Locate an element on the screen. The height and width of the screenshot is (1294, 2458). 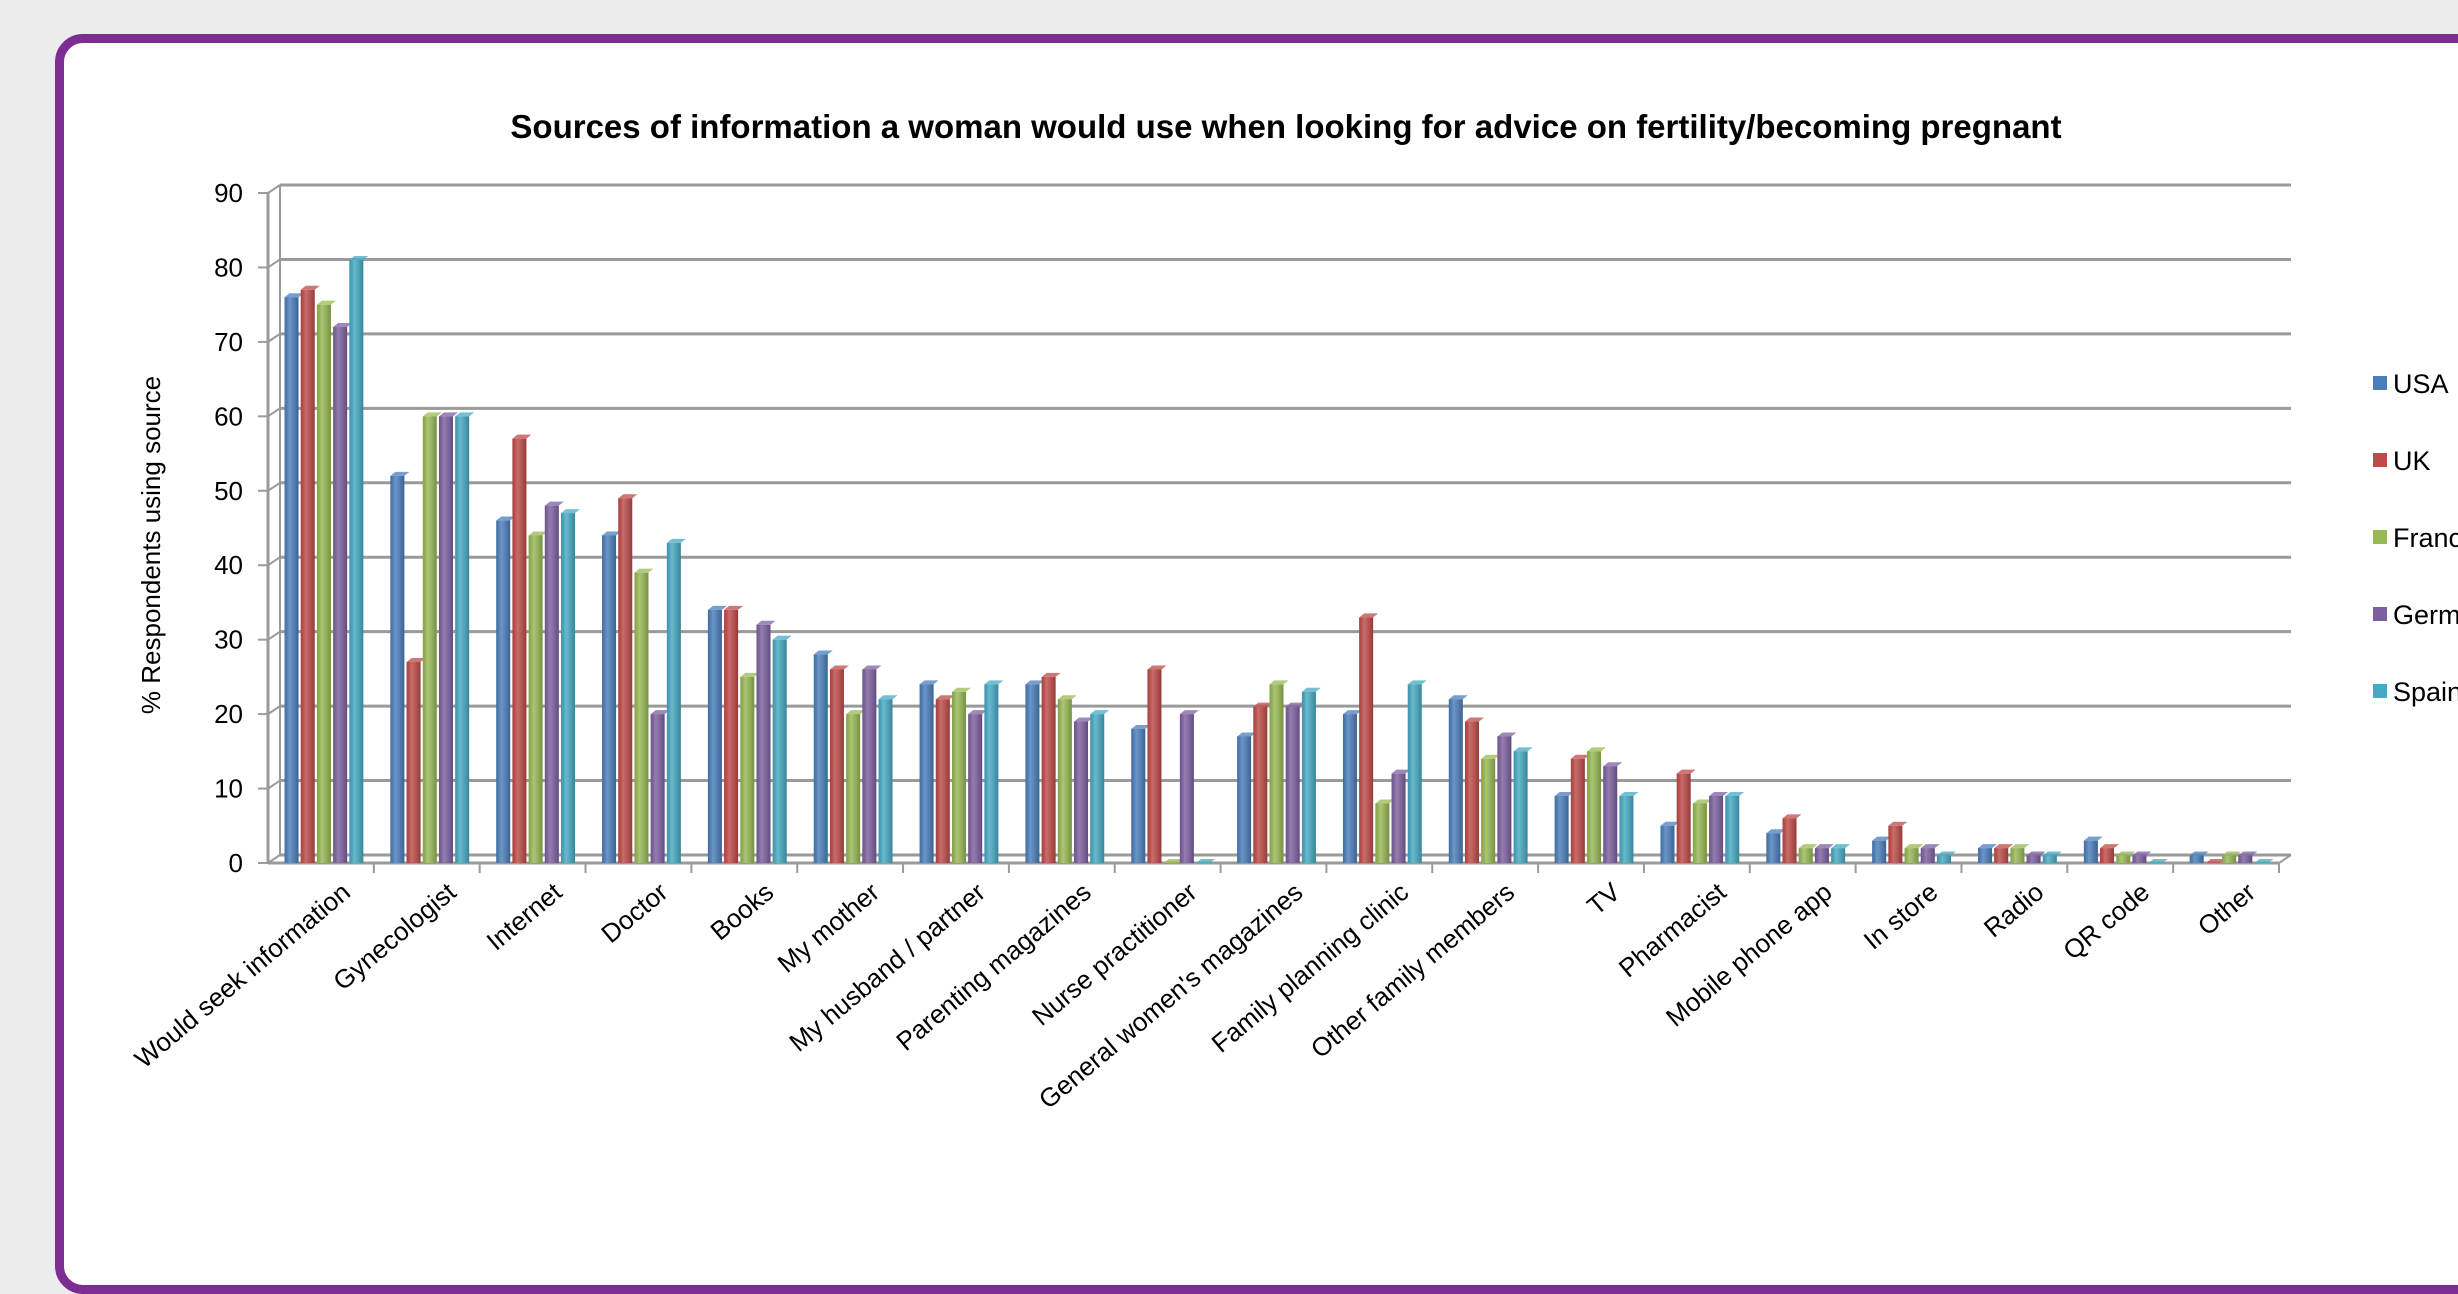
legend-swatch is located at coordinates (2380, 383).